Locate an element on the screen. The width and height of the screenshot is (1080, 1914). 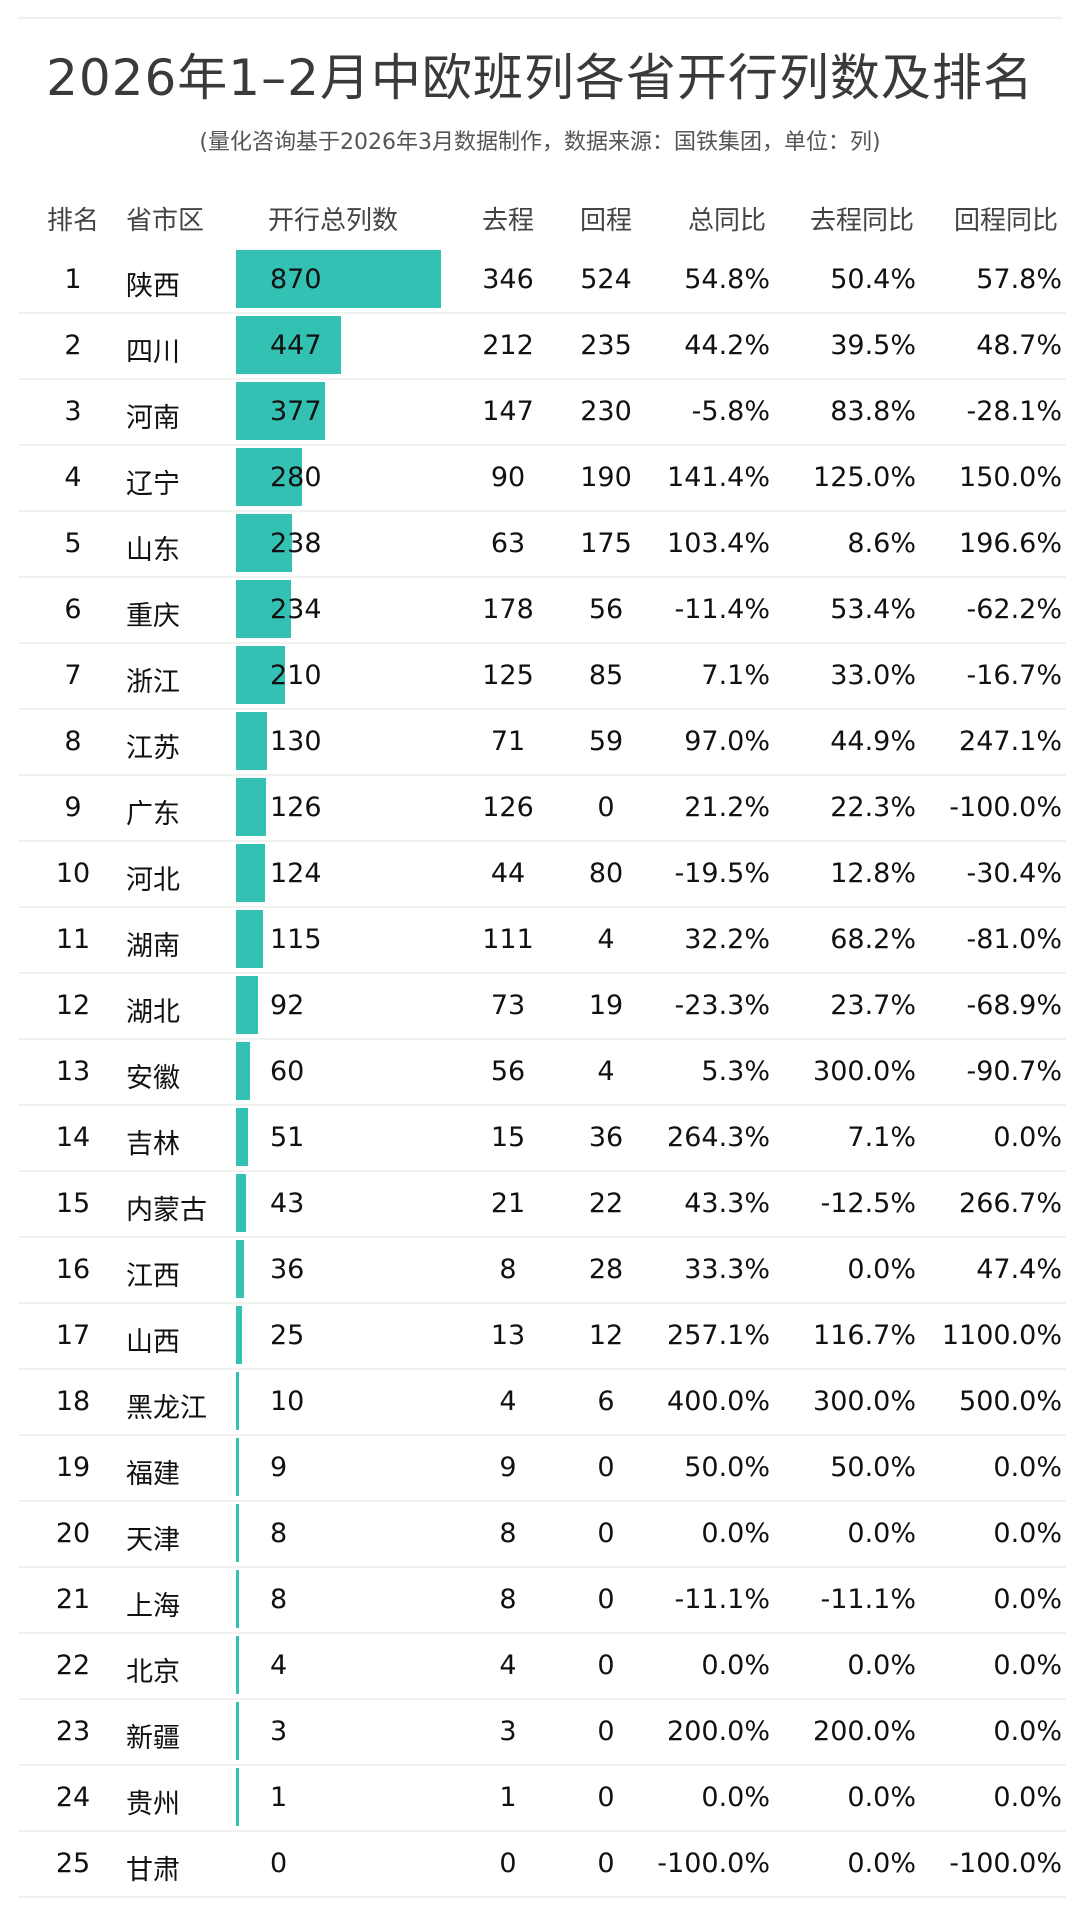
outbound-cell: 8 is located at coordinates (508, 1599).